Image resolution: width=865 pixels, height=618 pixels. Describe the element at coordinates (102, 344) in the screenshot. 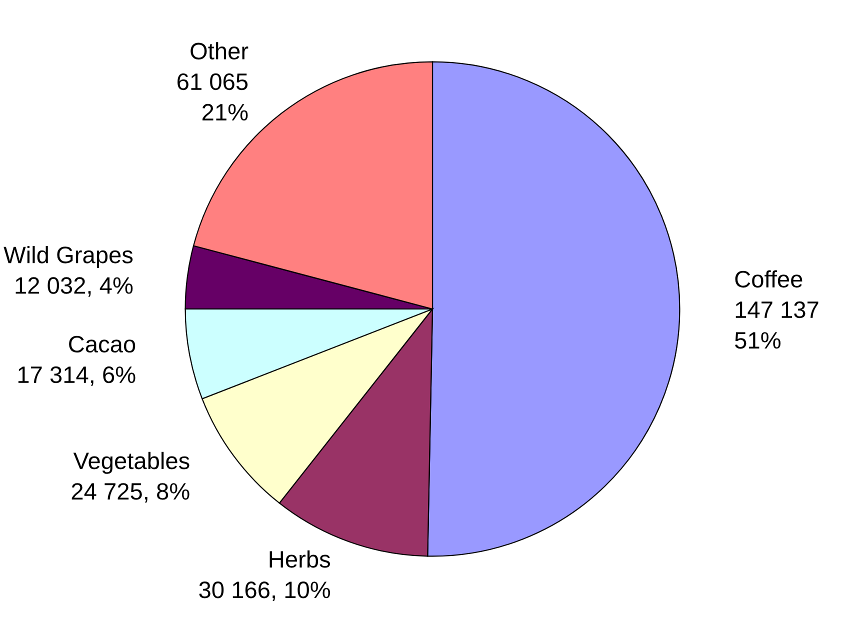

I see `slice-label: Cacao` at that location.